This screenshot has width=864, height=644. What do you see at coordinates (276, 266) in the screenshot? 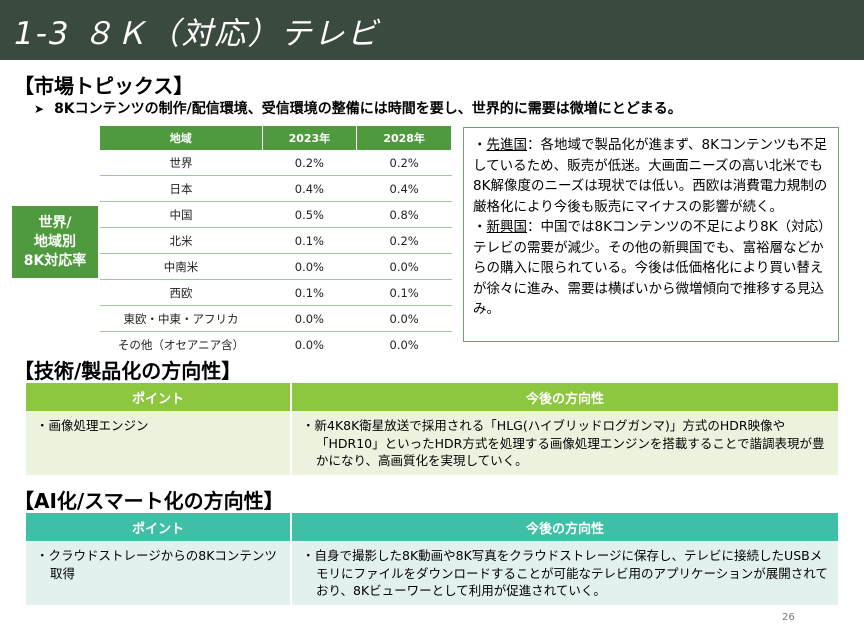
I see `table-row: 中南米 0.0% 0.0%` at bounding box center [276, 266].